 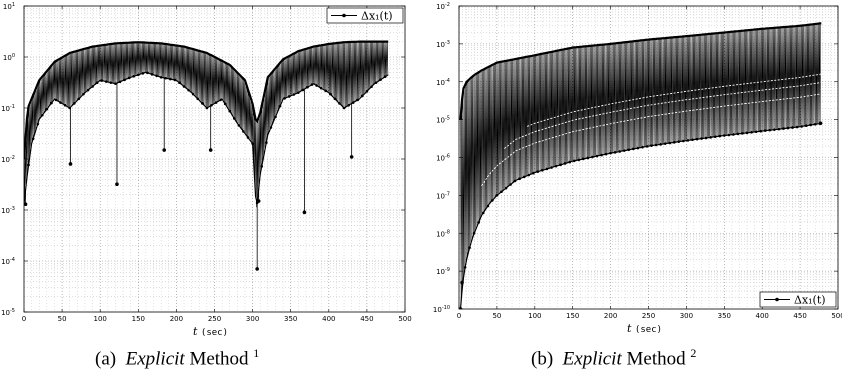 What do you see at coordinates (214, 319) in the screenshot?
I see `chart-a-x-tick-label: 250` at bounding box center [214, 319].